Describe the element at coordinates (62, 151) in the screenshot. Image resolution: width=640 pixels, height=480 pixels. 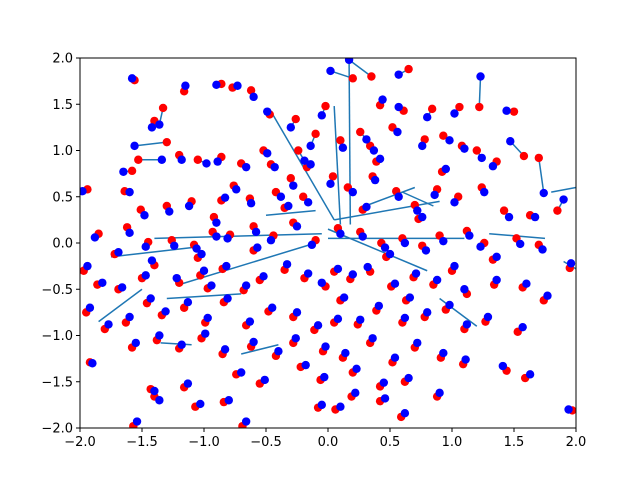
I see `y-tick-label: 1.0` at that location.